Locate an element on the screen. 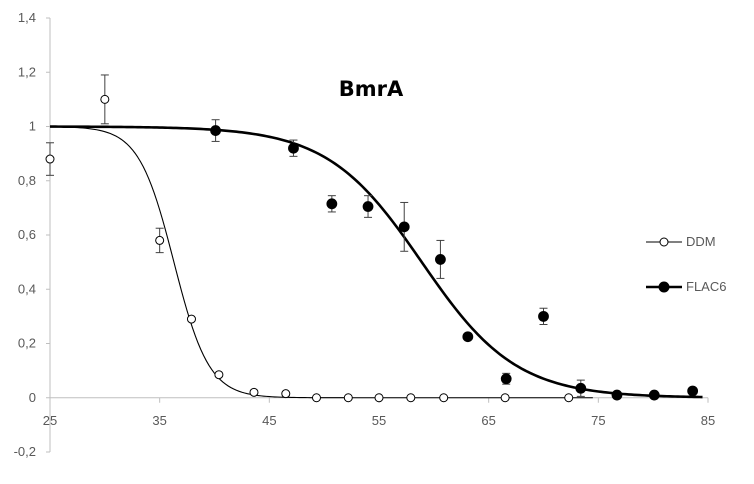 The width and height of the screenshot is (754, 484). chart-title: BmrA is located at coordinates (371, 89).